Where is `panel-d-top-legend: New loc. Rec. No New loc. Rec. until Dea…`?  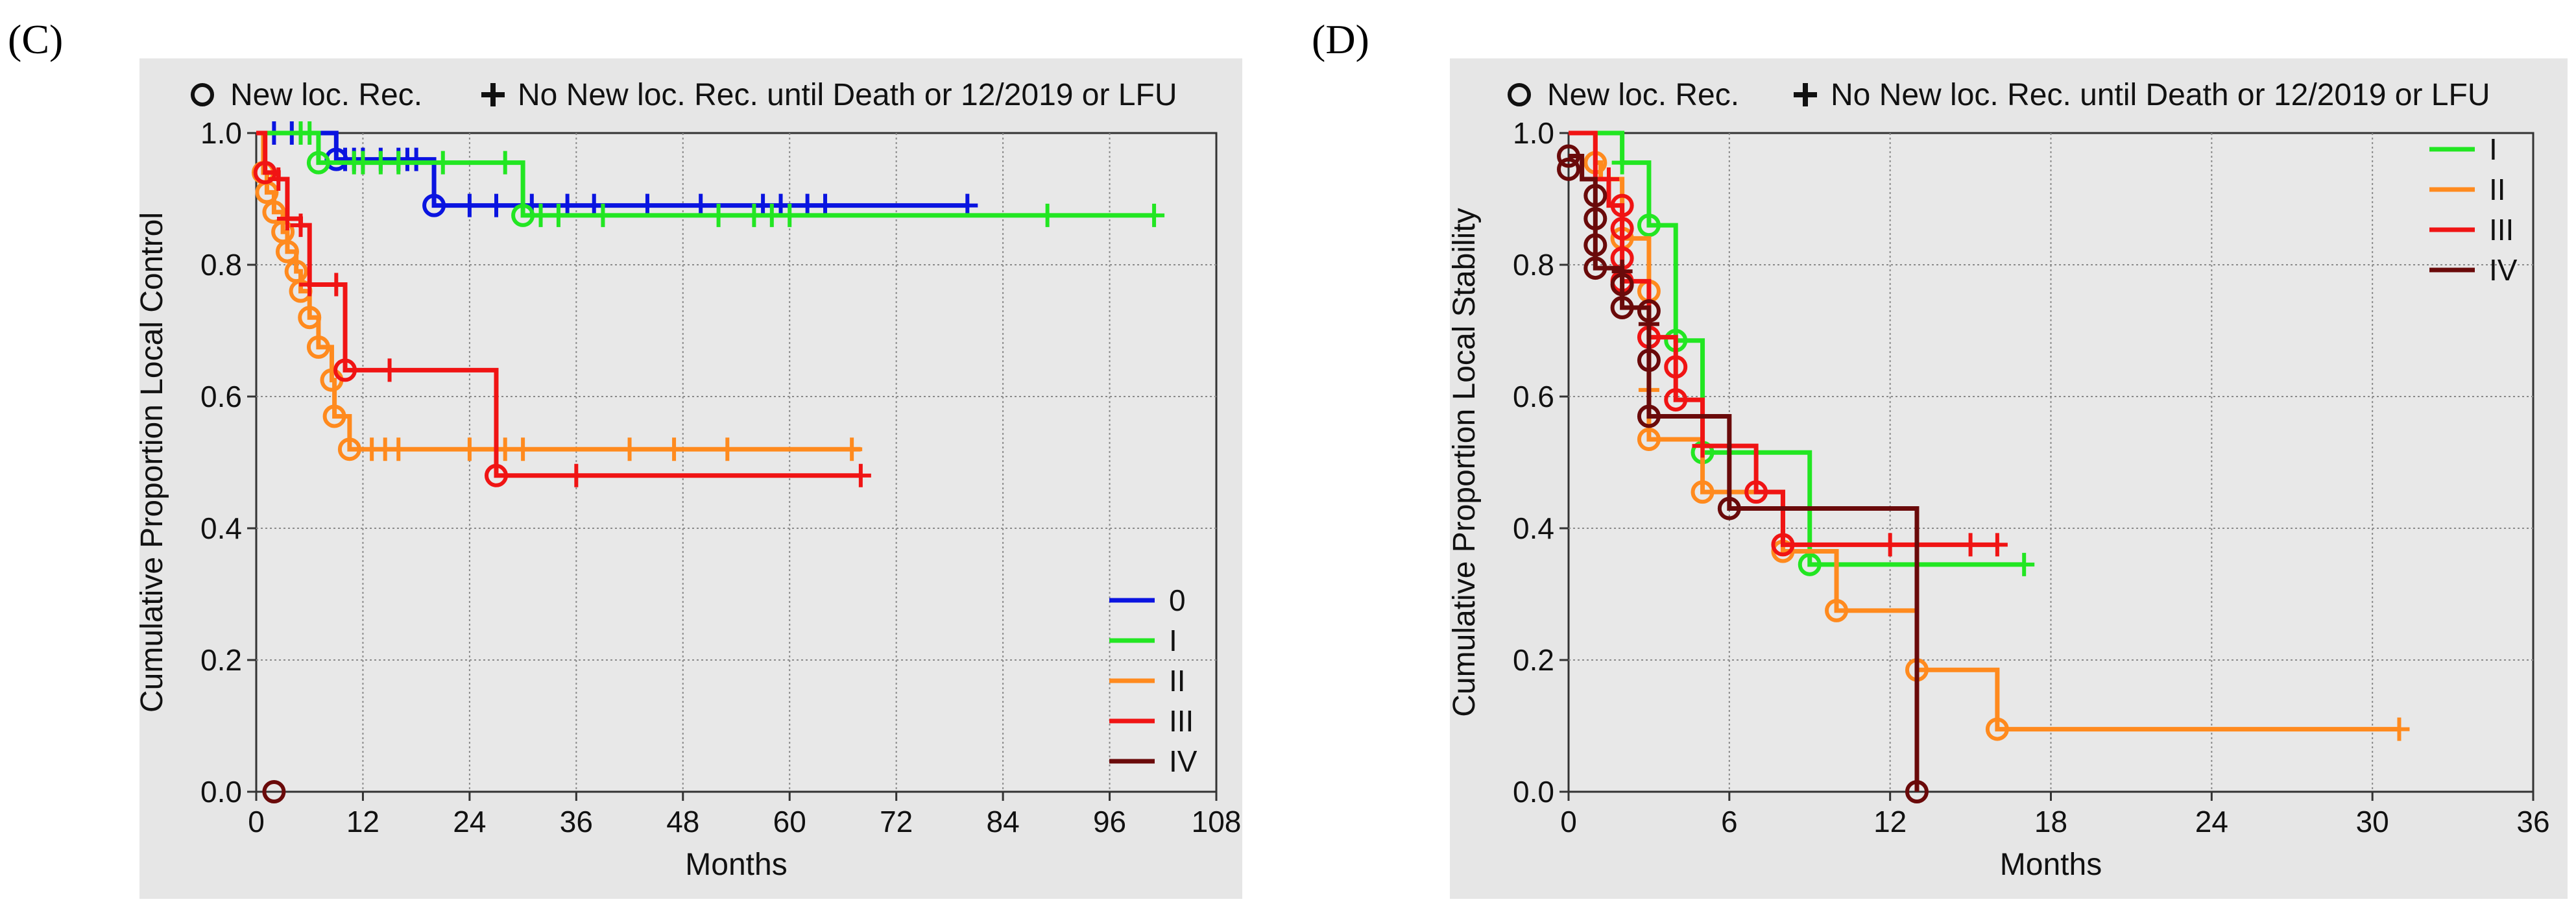 panel-d-top-legend: New loc. Rec. No New loc. Rec. until Dea… is located at coordinates (1999, 95).